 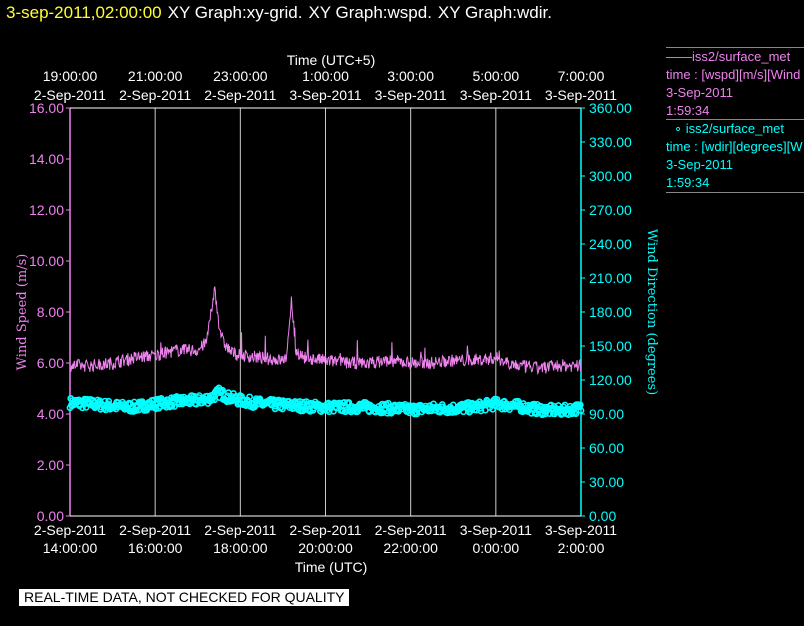 What do you see at coordinates (84, 12) in the screenshot?
I see `header-timestamp: 3-sep-2011,02:00:00` at bounding box center [84, 12].